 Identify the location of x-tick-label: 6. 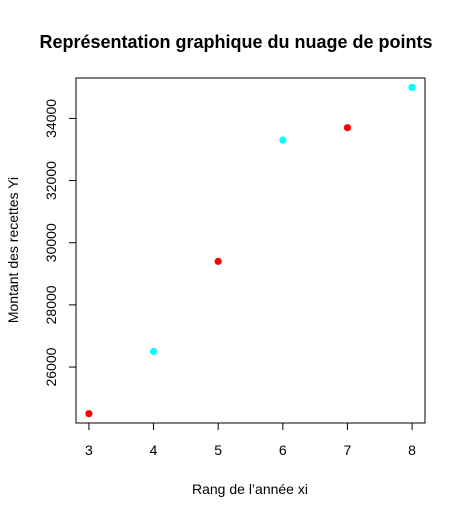
(283, 450).